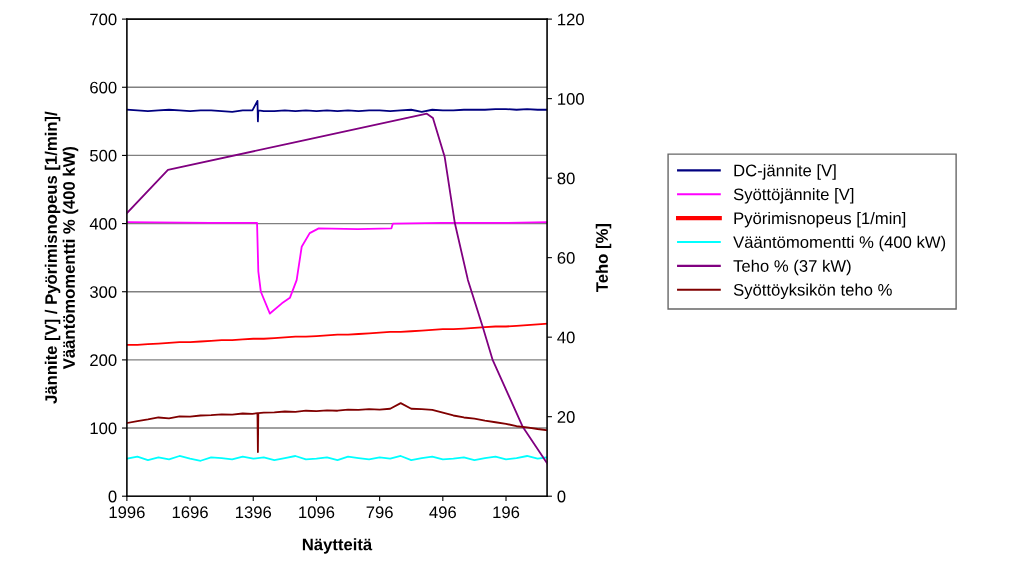 This screenshot has height=579, width=1015. I want to click on legend-label: Vääntömomentti % (400 kW), so click(839, 243).